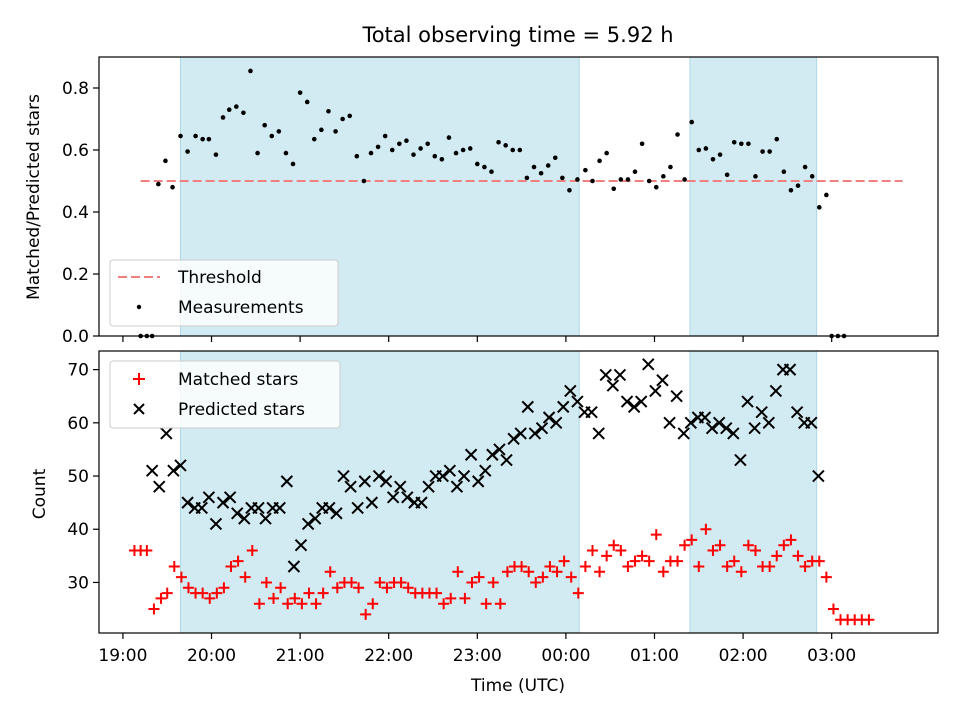  What do you see at coordinates (219, 278) in the screenshot?
I see `legend-threshold-label: Threshold` at bounding box center [219, 278].